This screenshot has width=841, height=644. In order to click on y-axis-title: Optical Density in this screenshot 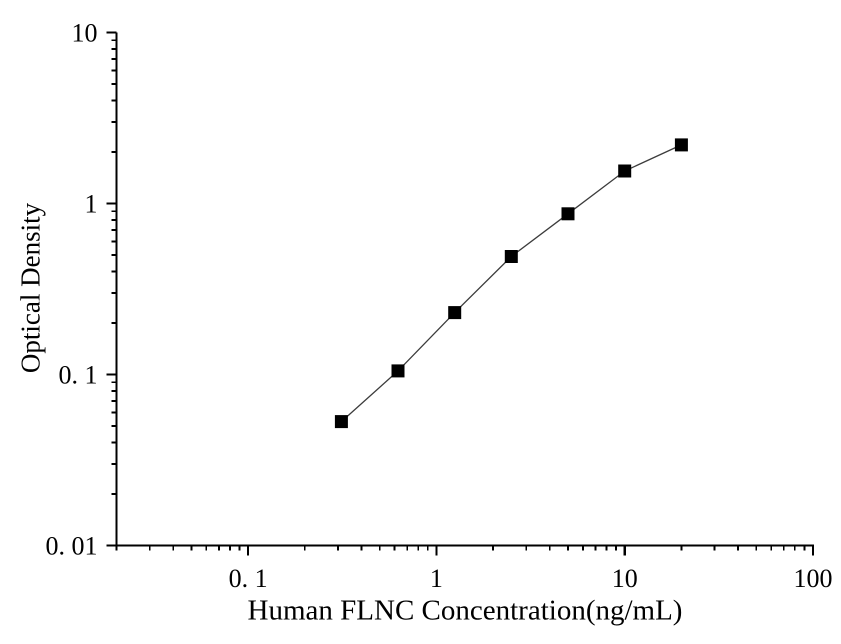, I will do `click(30, 288)`.